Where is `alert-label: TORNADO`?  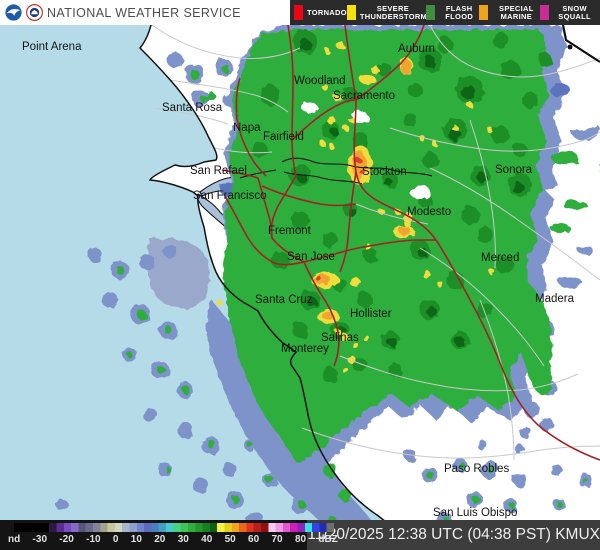
alert-label: TORNADO is located at coordinates (327, 12).